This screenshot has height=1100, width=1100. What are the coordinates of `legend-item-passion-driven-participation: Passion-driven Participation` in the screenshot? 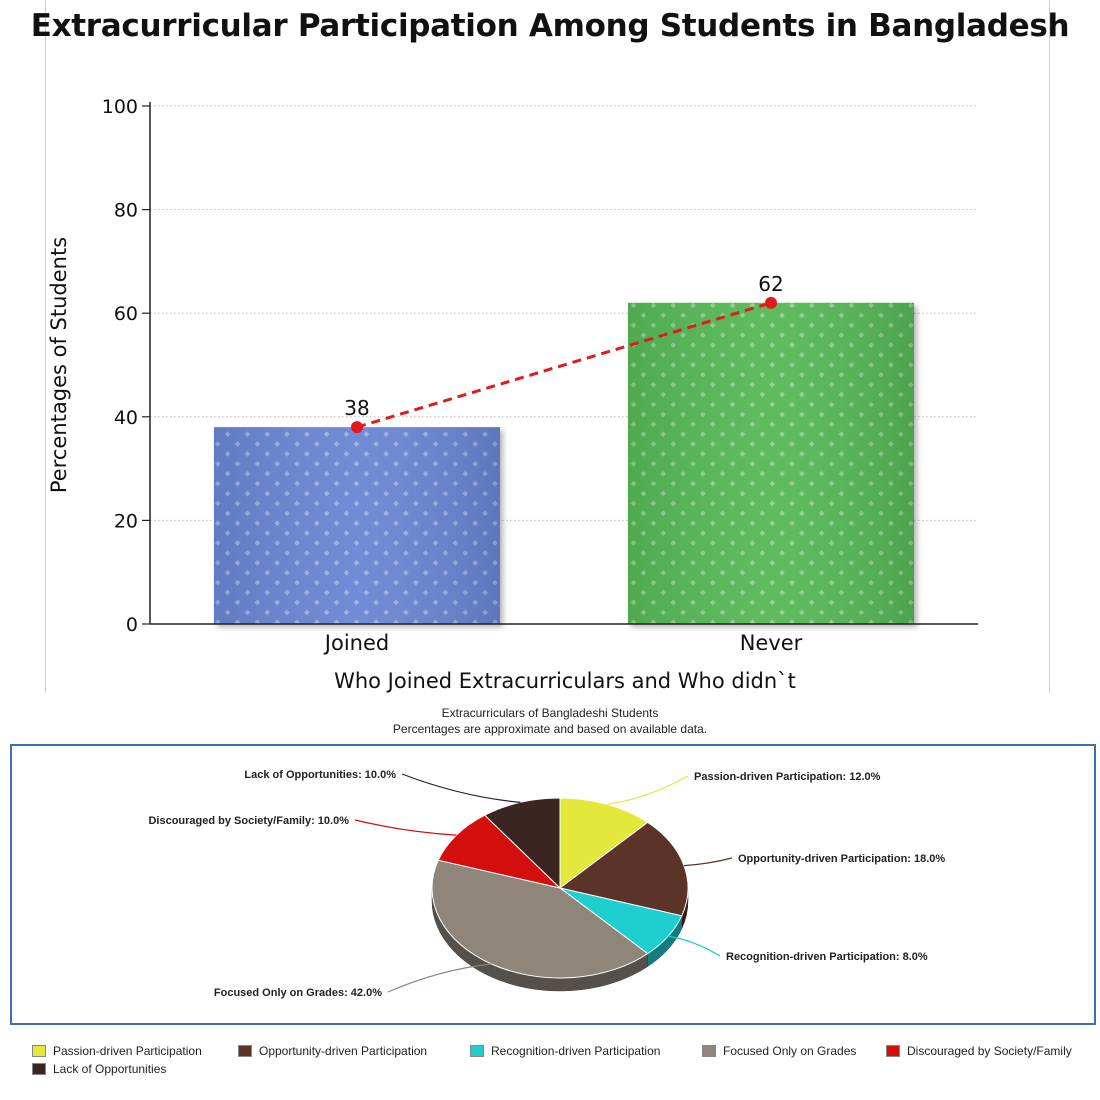 It's located at (117, 1051).